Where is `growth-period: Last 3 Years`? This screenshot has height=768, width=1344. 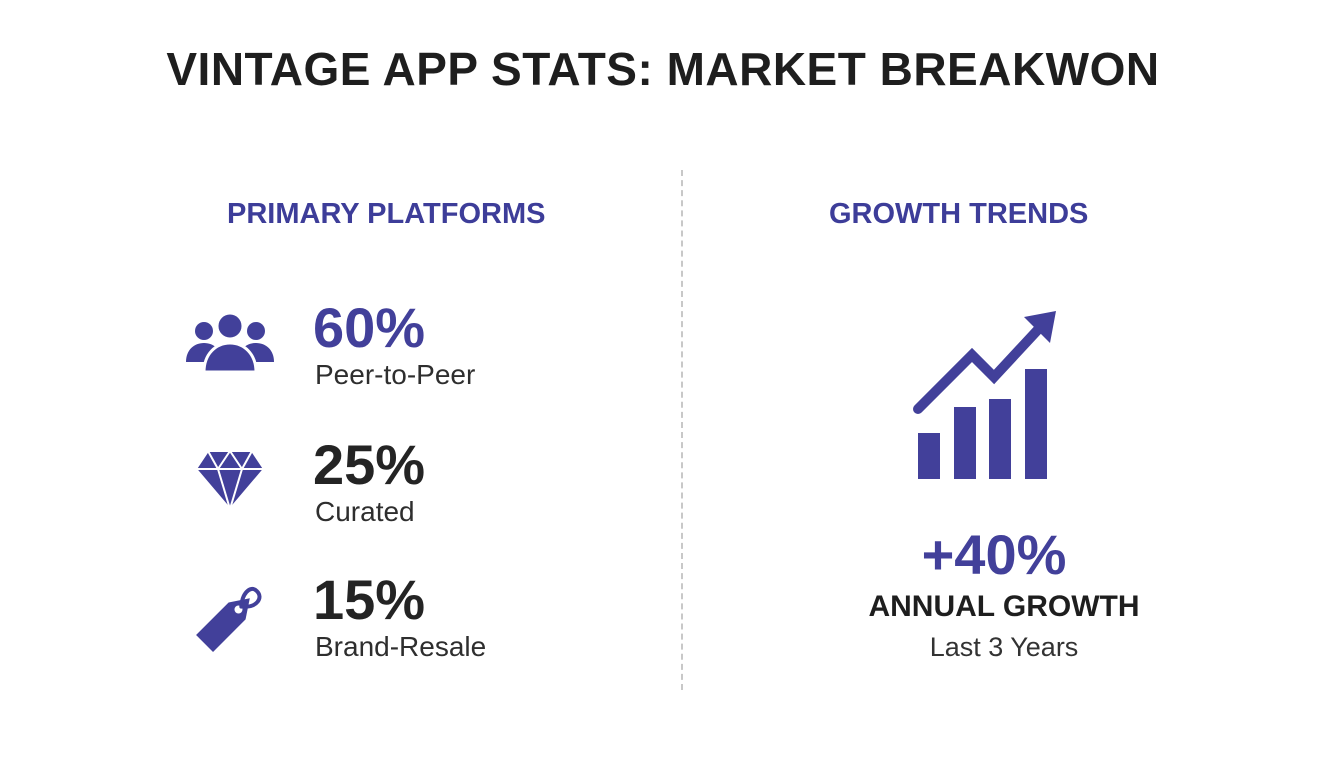 growth-period: Last 3 Years is located at coordinates (1004, 647).